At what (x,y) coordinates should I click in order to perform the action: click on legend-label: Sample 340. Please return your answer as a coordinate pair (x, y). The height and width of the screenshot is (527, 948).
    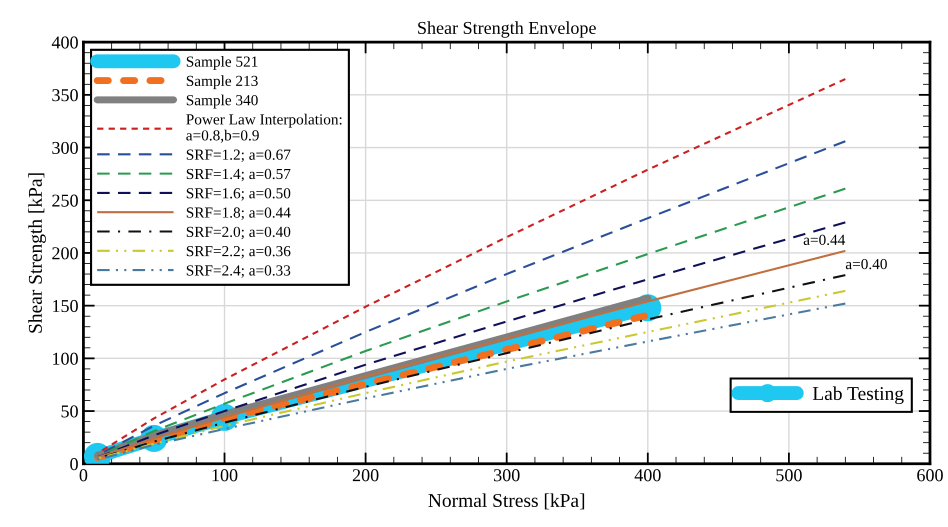
    Looking at the image, I should click on (222, 101).